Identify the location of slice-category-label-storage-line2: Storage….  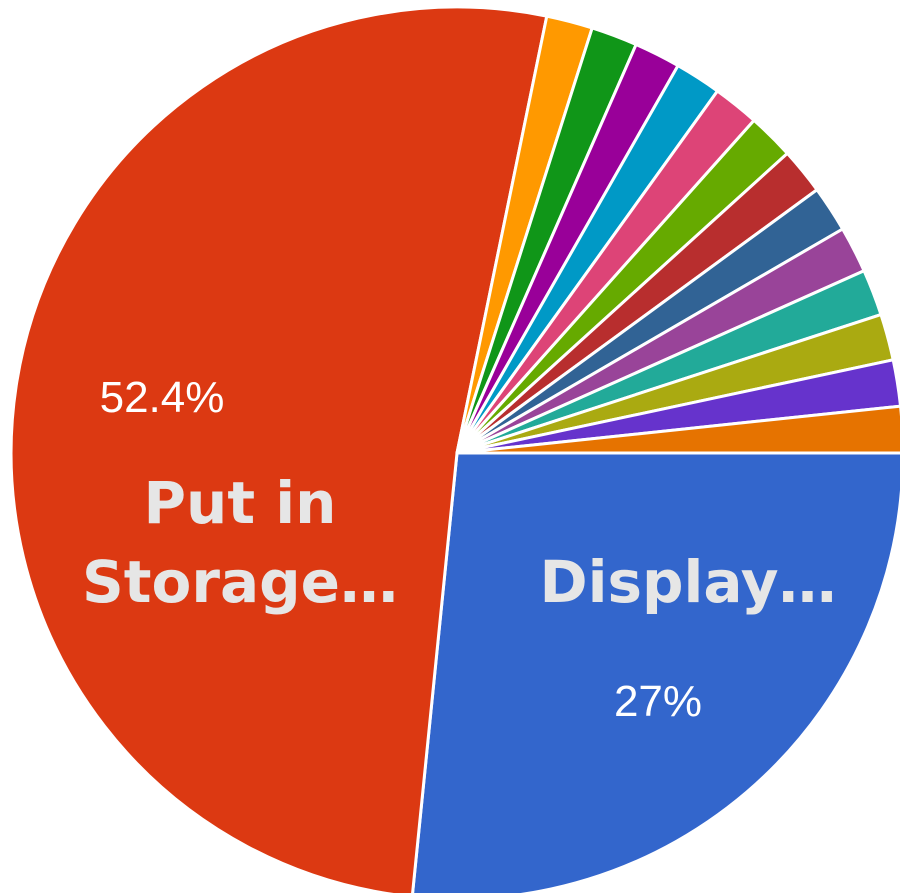
(240, 582).